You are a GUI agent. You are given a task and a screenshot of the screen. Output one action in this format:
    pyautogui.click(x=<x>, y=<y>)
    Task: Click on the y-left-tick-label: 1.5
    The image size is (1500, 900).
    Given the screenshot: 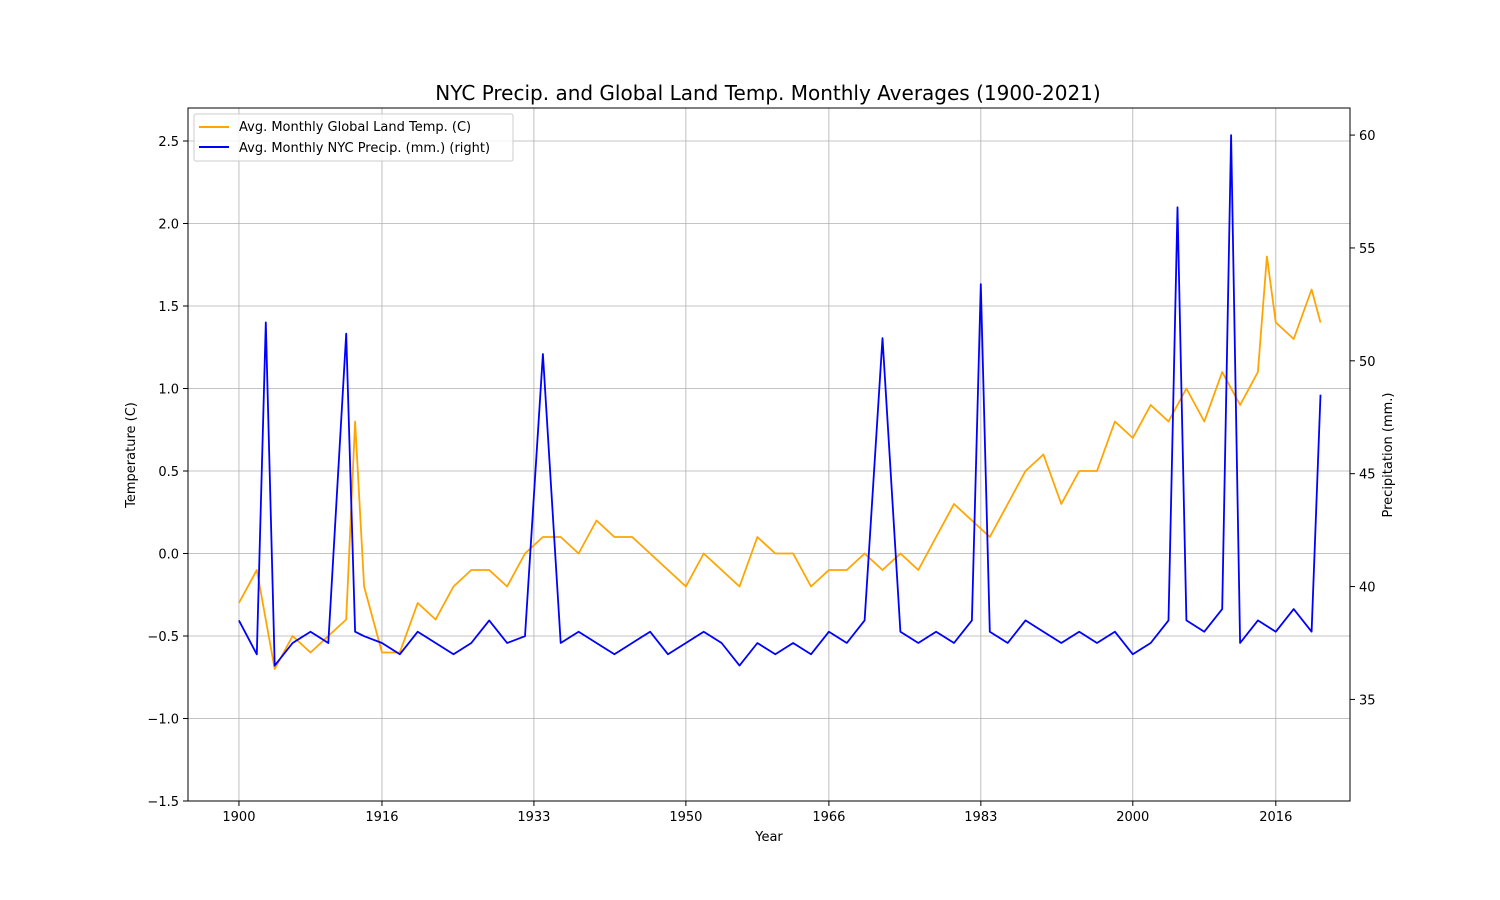 What is the action you would take?
    pyautogui.click(x=168, y=307)
    